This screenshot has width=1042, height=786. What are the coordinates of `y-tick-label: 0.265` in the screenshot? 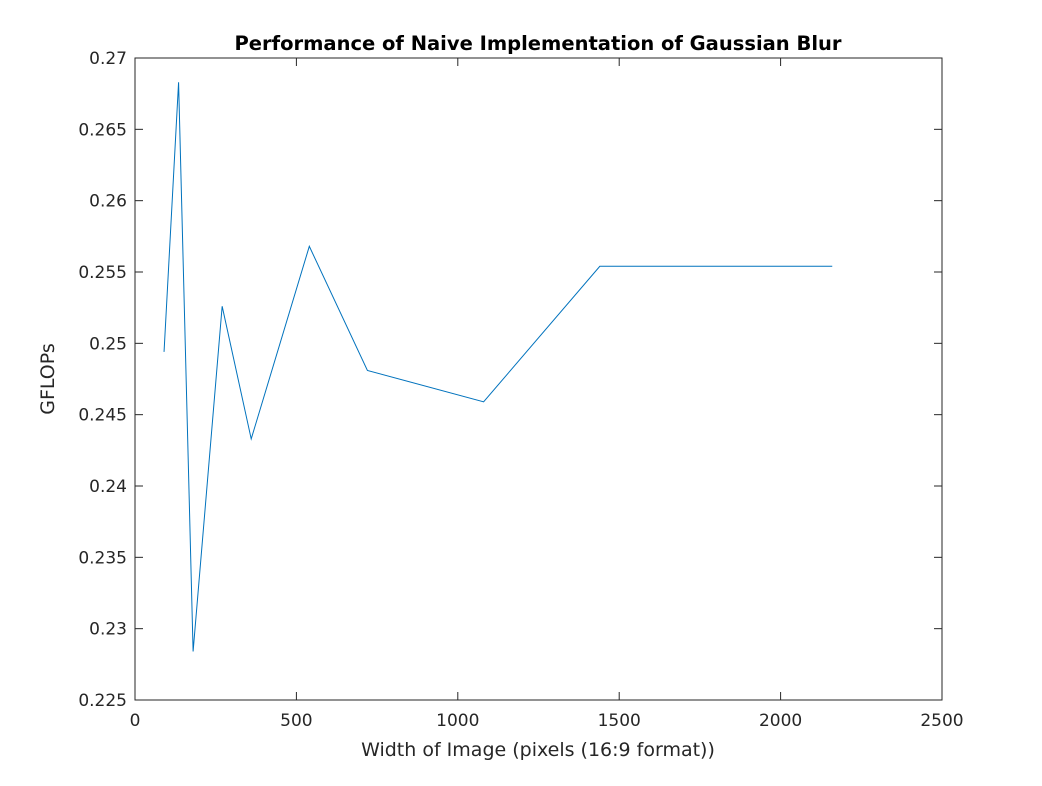 It's located at (102, 130).